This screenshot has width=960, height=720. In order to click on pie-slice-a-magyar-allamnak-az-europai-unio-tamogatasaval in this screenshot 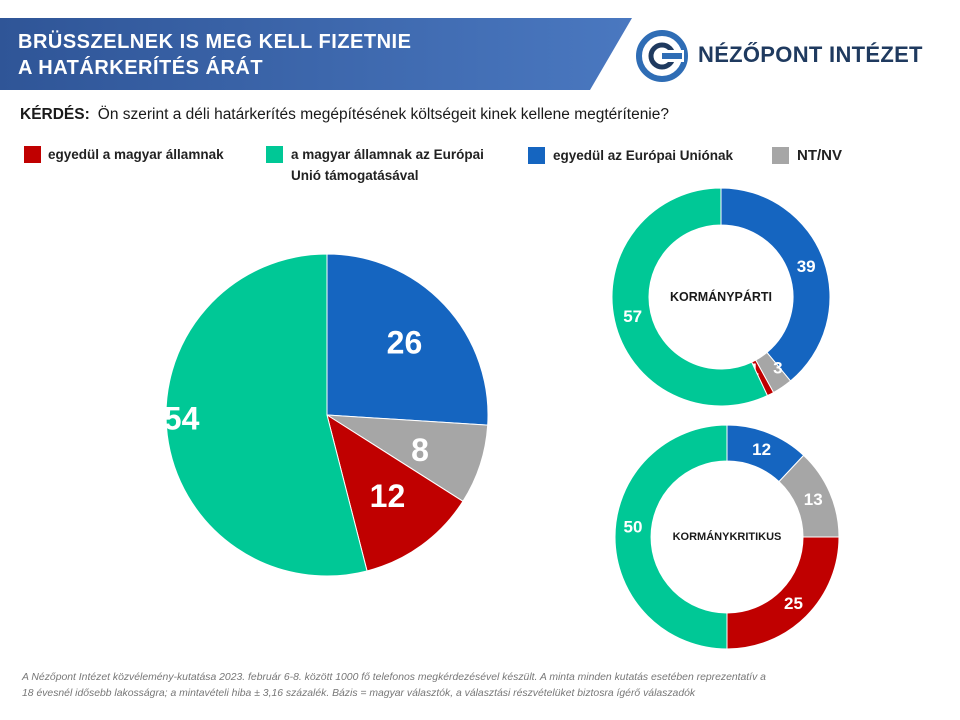, I will do `click(266, 415)`.